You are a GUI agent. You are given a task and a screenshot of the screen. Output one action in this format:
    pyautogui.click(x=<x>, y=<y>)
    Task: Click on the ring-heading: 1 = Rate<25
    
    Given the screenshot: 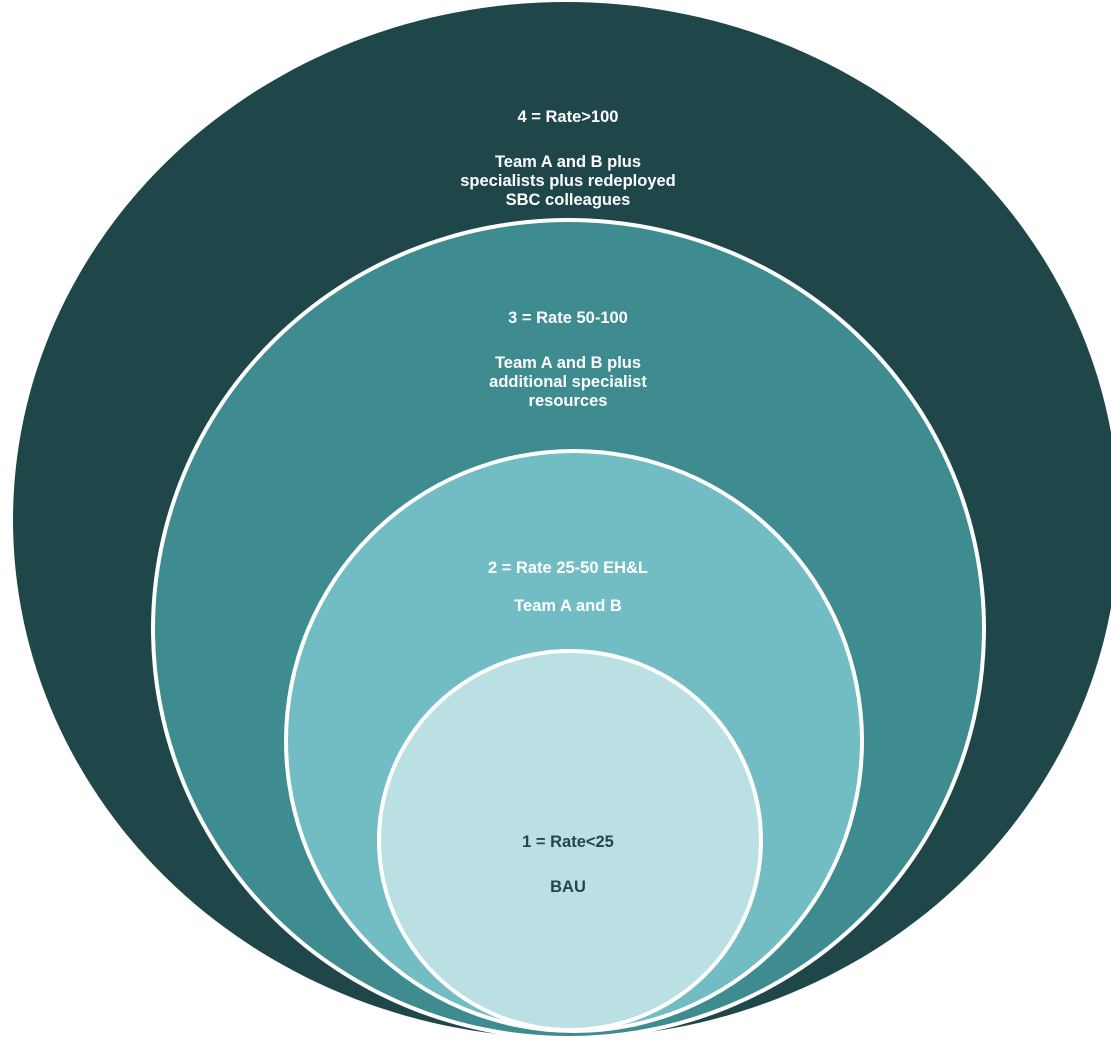 What is the action you would take?
    pyautogui.click(x=568, y=842)
    